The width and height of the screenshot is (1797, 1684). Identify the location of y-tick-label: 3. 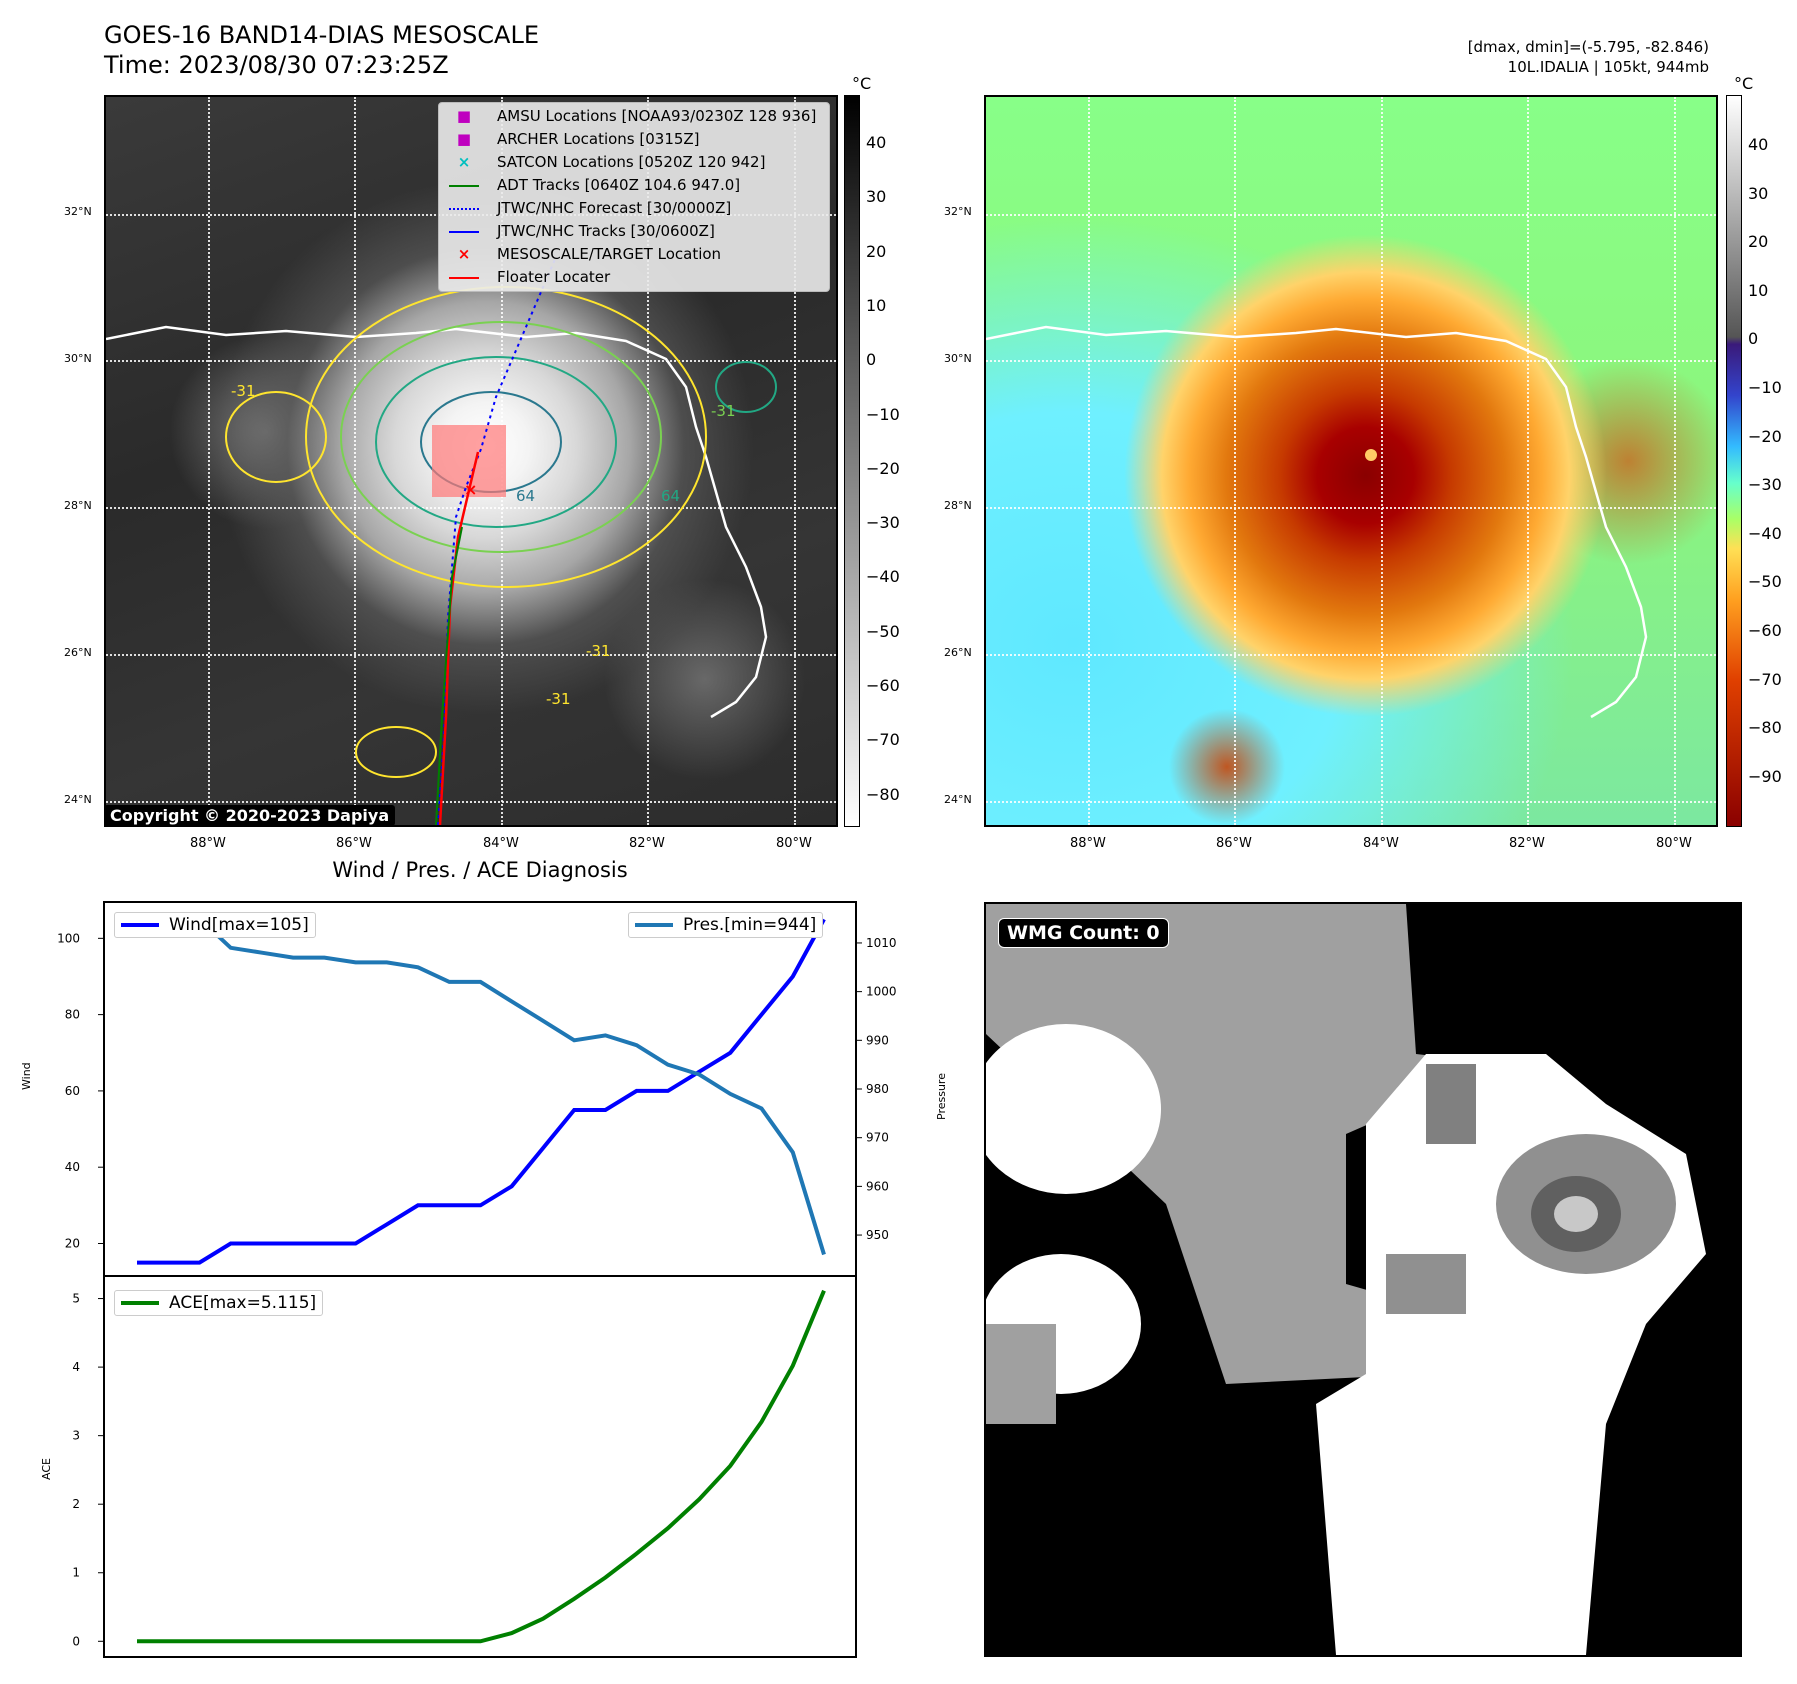
(76, 1436).